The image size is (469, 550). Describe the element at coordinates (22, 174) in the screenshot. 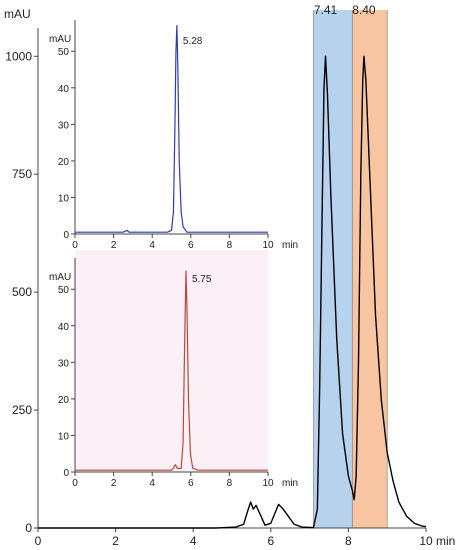

I see `y-tick-label: 750` at that location.